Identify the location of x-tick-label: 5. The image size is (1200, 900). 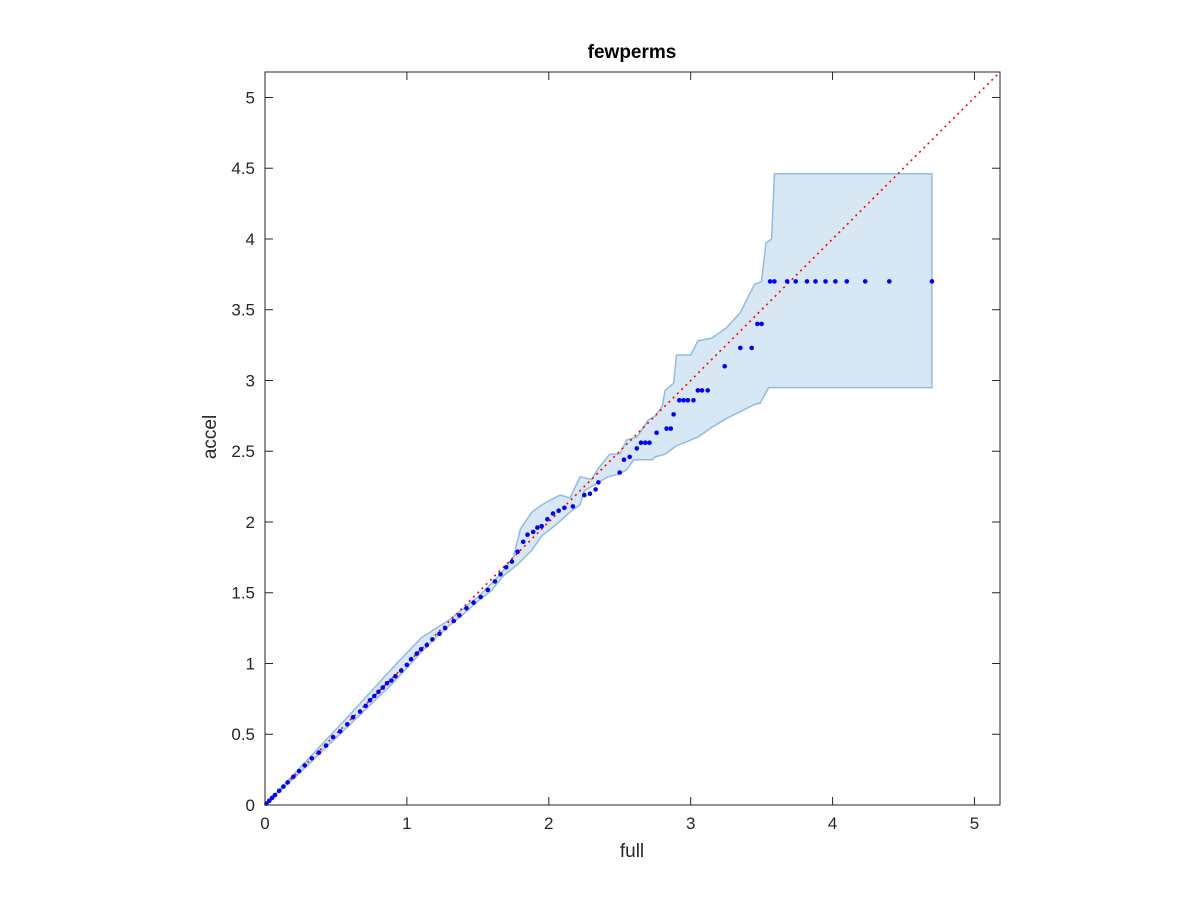
(974, 823).